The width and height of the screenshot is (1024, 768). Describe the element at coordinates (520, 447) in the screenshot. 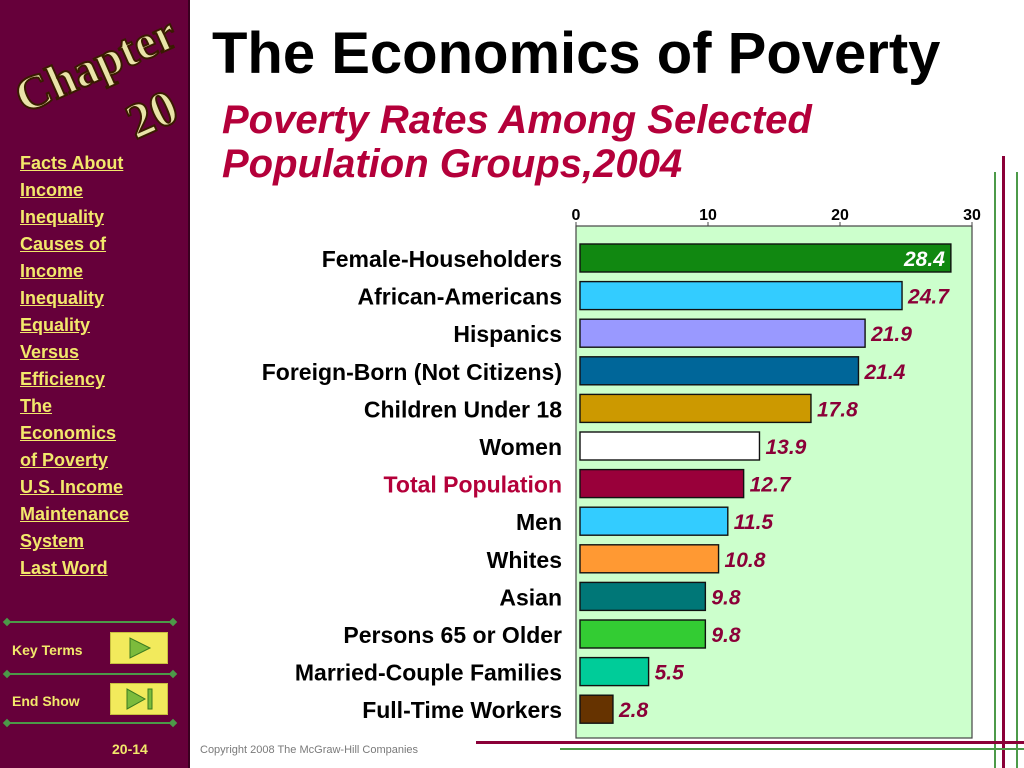

I see `category-label: Women` at that location.